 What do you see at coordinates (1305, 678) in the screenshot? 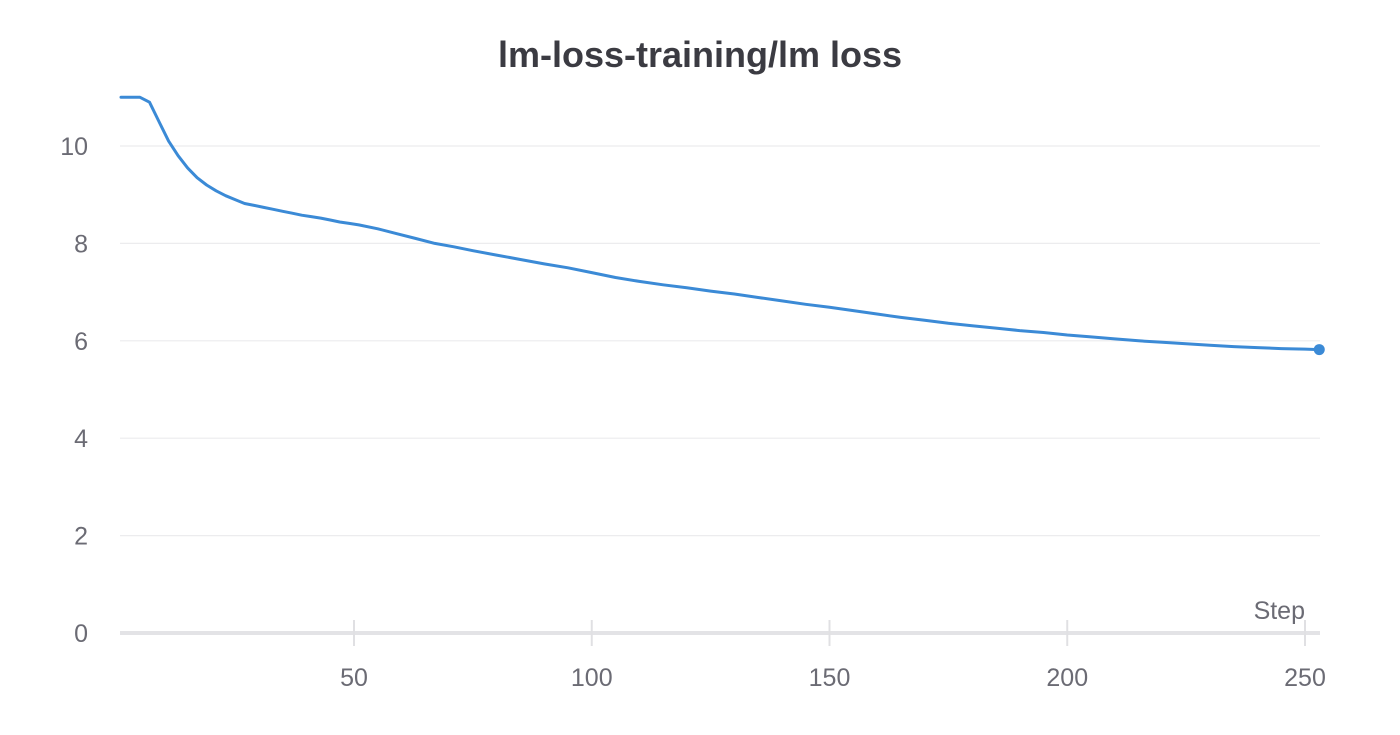
I see `x-tick-label-250: 250` at bounding box center [1305, 678].